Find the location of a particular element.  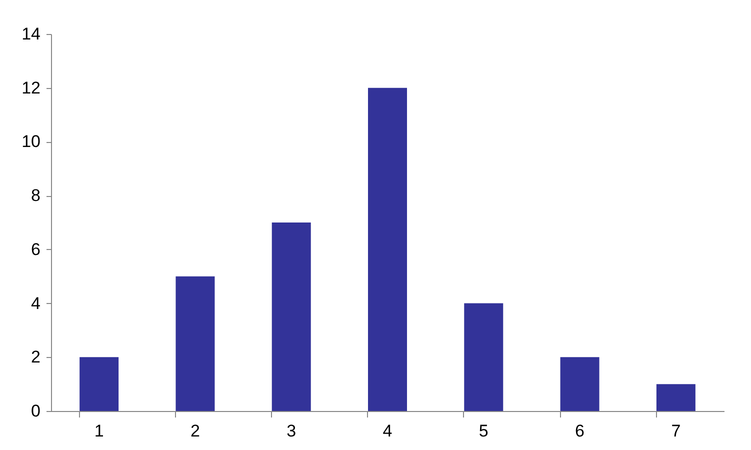

y-tick-label: 12 is located at coordinates (31, 88).